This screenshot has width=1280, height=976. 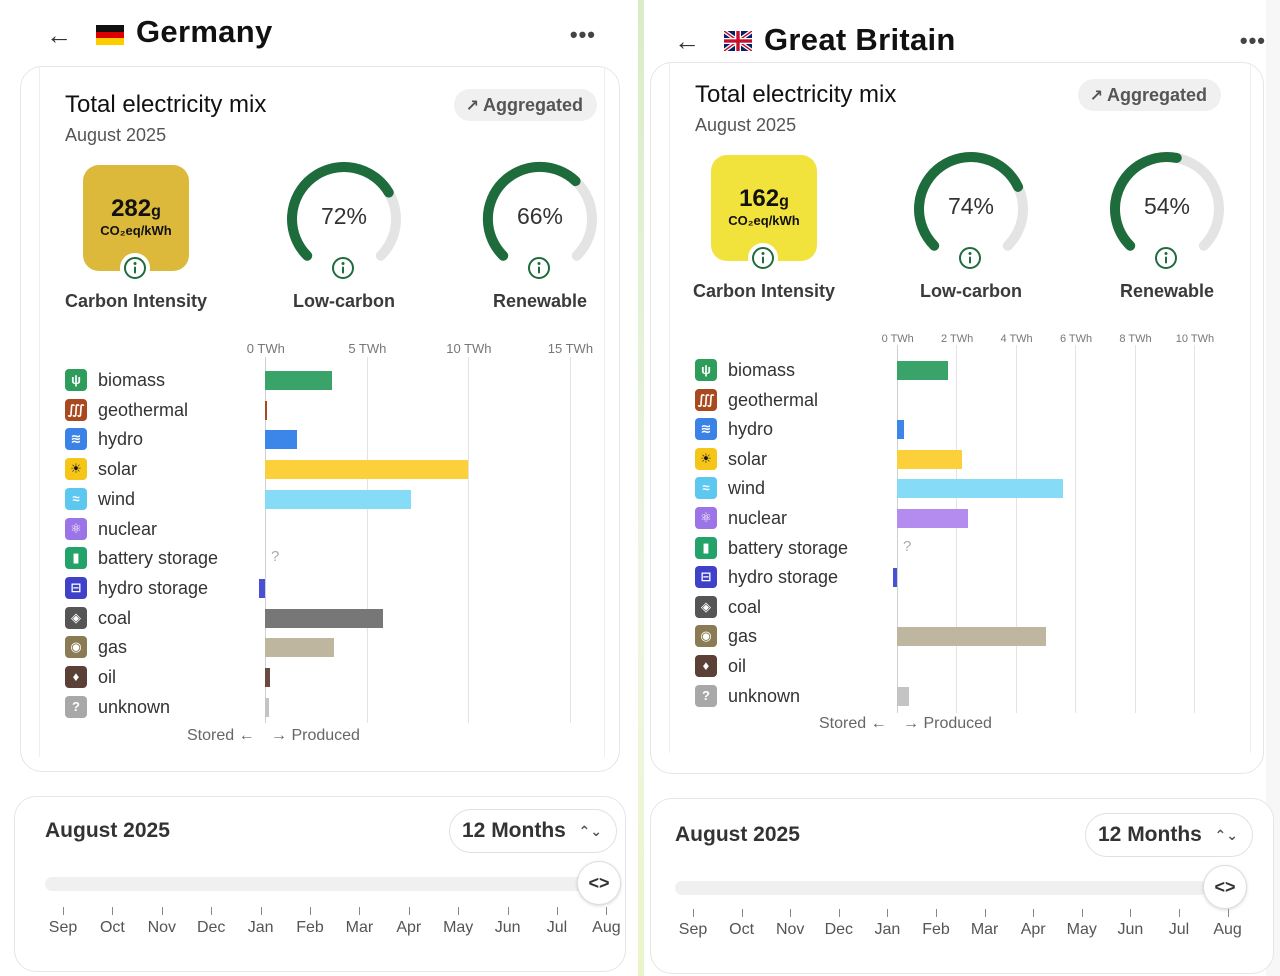 What do you see at coordinates (165, 618) in the screenshot?
I see `source-row: ◈ coal` at bounding box center [165, 618].